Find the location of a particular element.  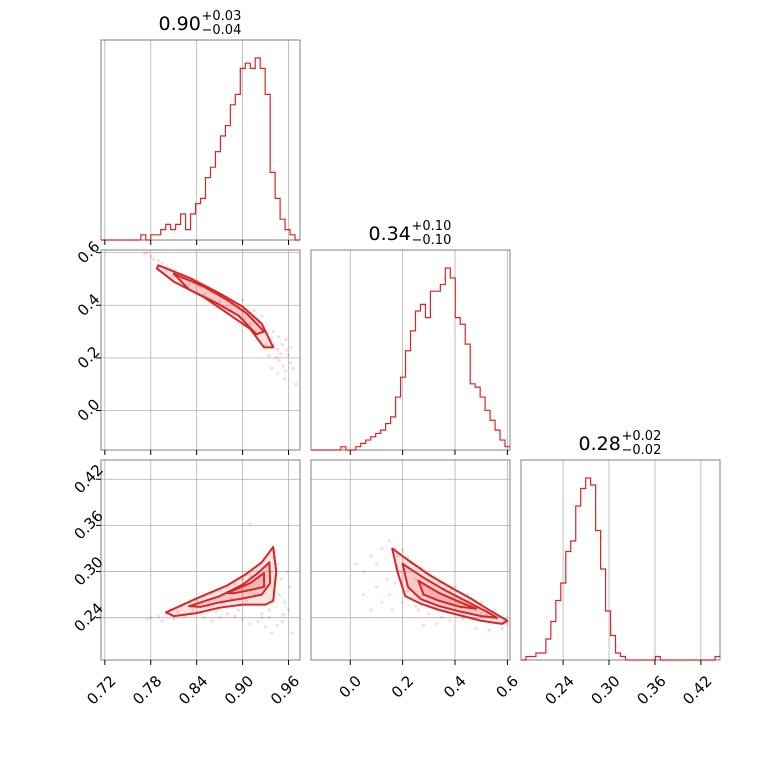

panel-title-minus: −0.10 is located at coordinates (432, 240).